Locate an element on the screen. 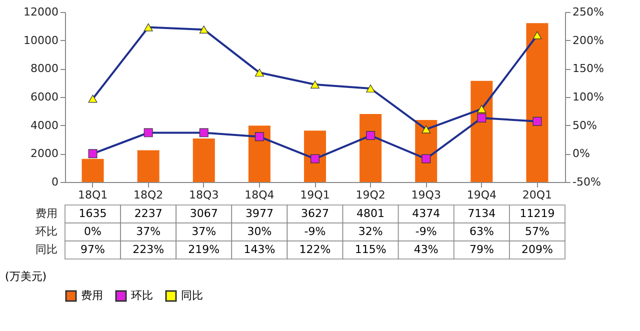 Image resolution: width=640 pixels, height=331 pixels. y-tick-label: 2000 is located at coordinates (44, 153).